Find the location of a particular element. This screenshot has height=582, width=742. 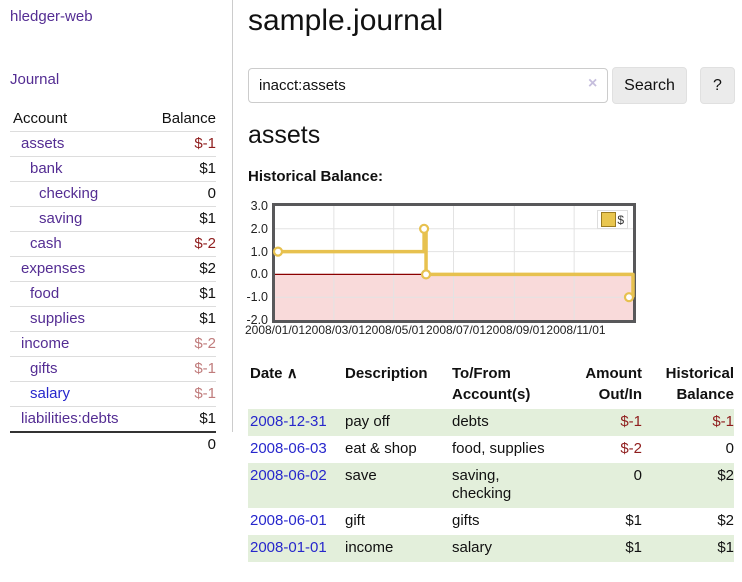

account-balance: $2 is located at coordinates (181, 269).